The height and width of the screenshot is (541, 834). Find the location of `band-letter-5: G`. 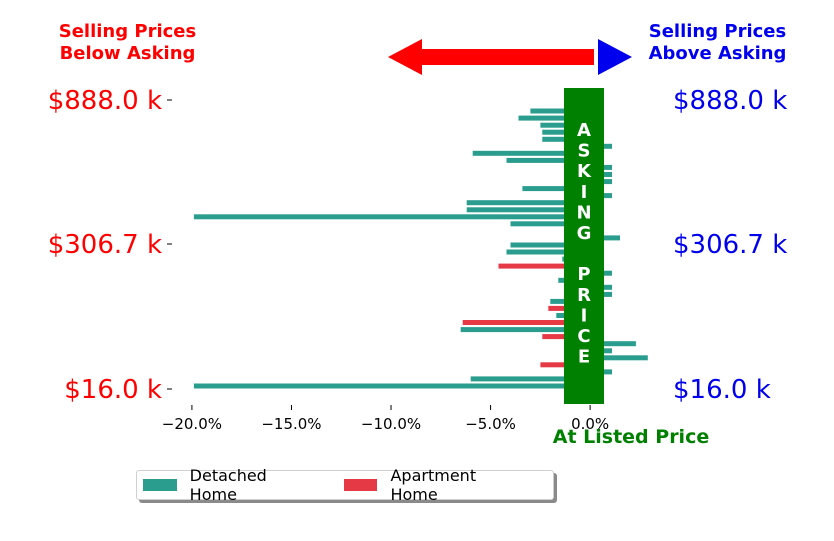

band-letter-5: G is located at coordinates (584, 233).